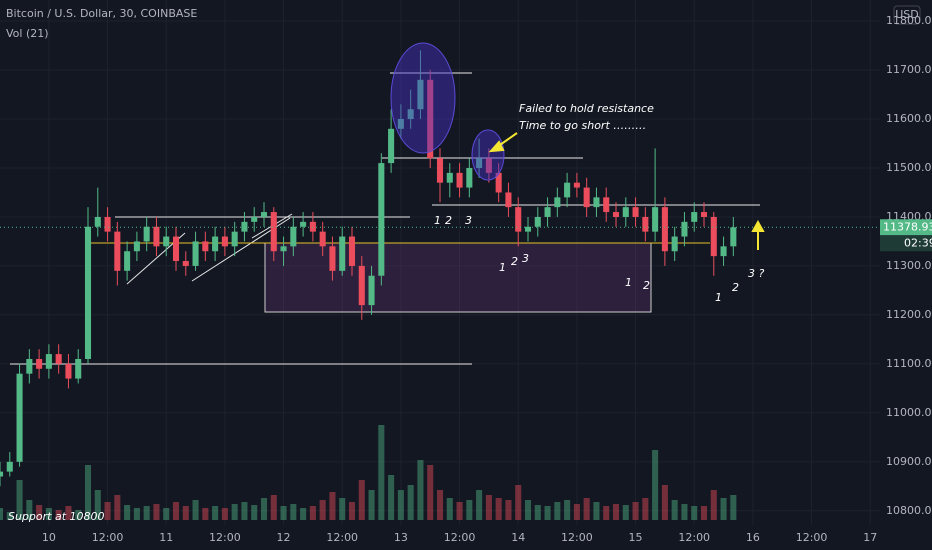 Image resolution: width=932 pixels, height=550 pixels. Describe the element at coordinates (401, 537) in the screenshot. I see `x-tick-label: 13` at that location.